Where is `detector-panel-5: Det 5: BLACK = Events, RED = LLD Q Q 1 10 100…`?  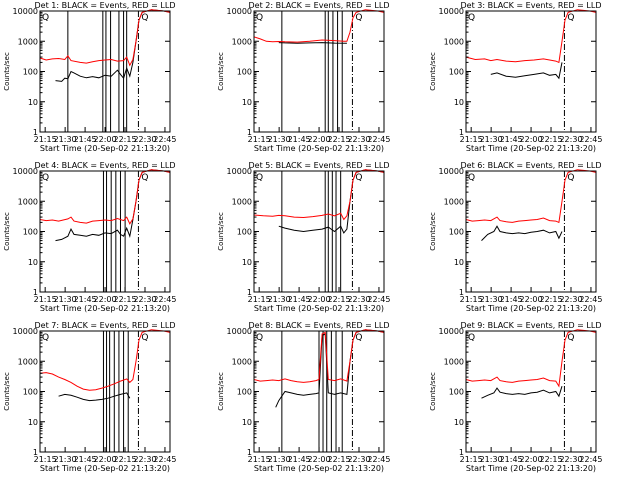 detector-panel-5: Det 5: BLACK = Events, RED = LLD Q Q 1 10 100… is located at coordinates (303, 237).